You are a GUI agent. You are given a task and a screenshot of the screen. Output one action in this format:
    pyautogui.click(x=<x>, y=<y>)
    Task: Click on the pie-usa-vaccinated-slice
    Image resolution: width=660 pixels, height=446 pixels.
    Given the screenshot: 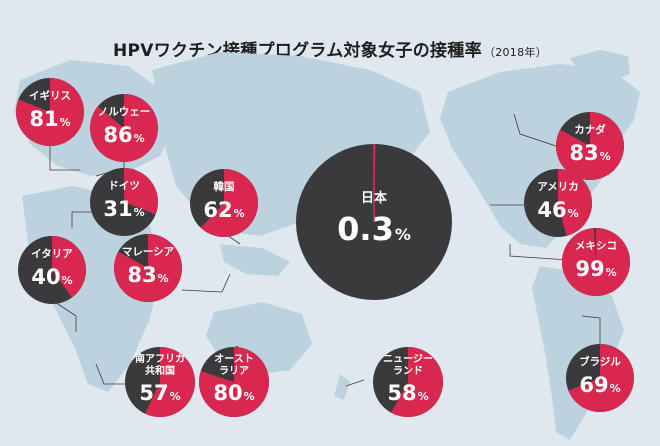 What is the action you would take?
    pyautogui.click(x=575, y=202)
    